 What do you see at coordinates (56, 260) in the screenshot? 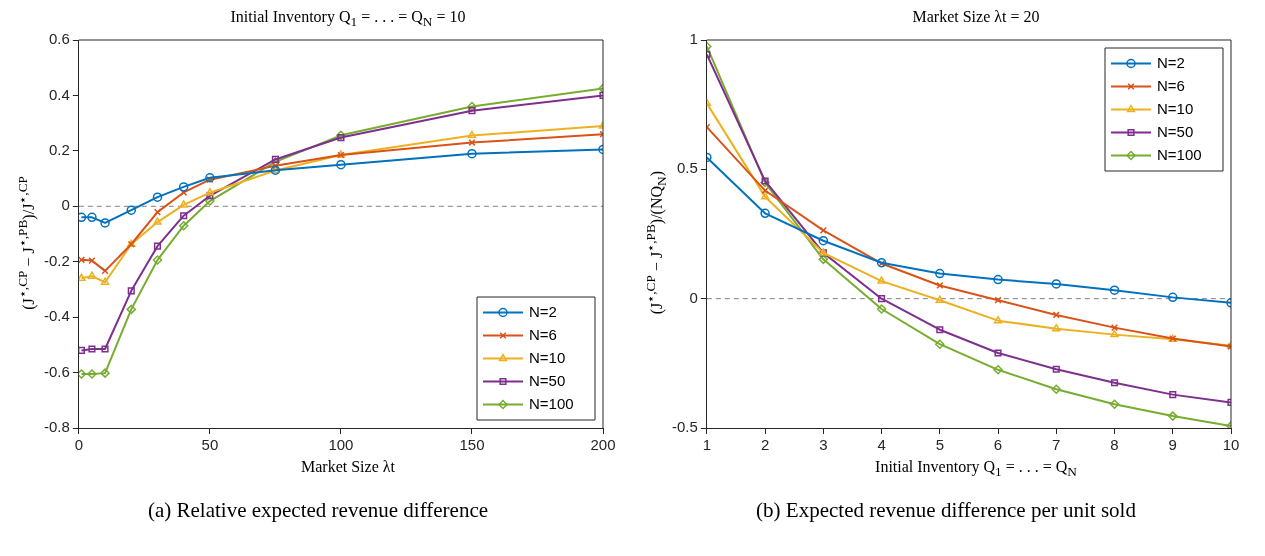
I see `y-tick-label: -0.2` at bounding box center [56, 260].